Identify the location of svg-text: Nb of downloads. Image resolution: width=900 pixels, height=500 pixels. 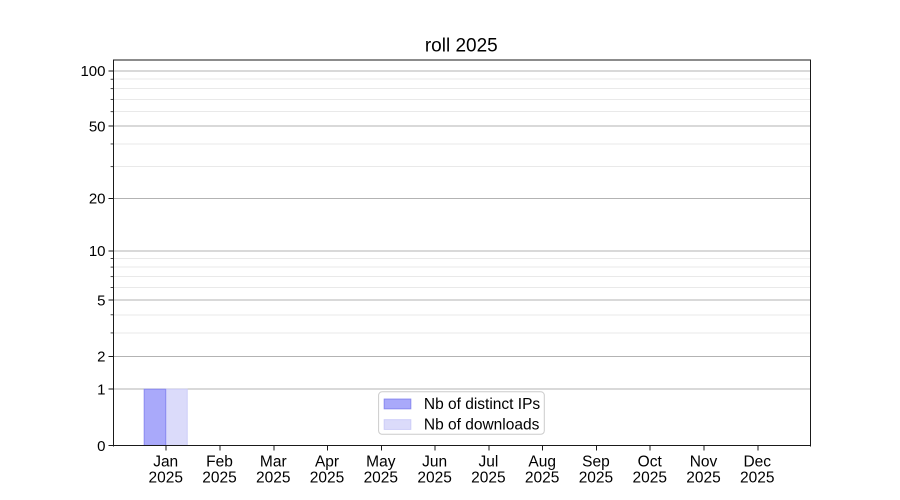
(482, 424).